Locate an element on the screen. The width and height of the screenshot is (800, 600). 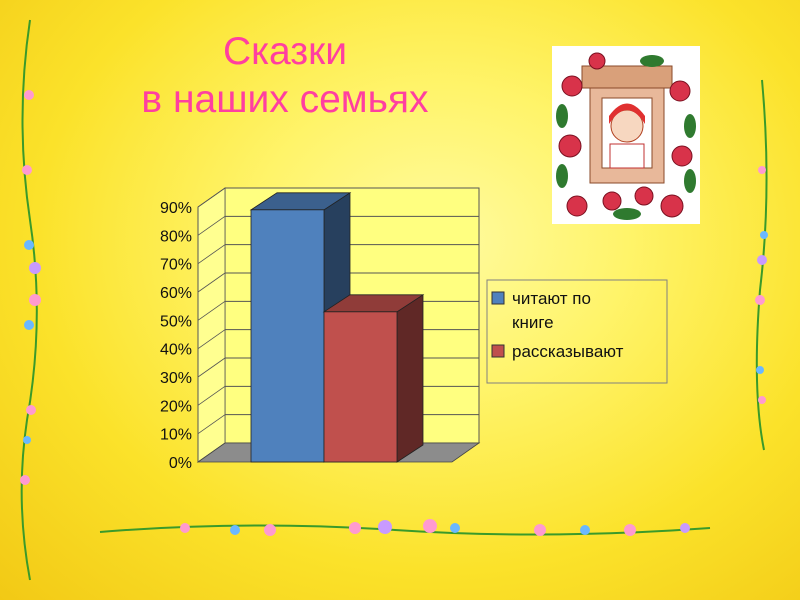
y-tick-label: 20% is located at coordinates (176, 406).